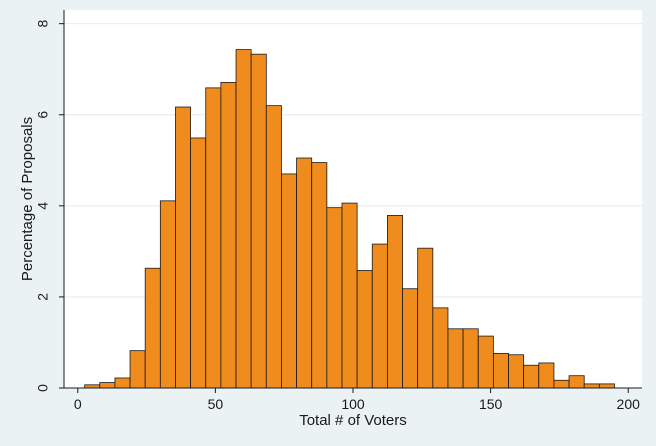  What do you see at coordinates (43, 388) in the screenshot?
I see `y-tick-label: 0` at bounding box center [43, 388].